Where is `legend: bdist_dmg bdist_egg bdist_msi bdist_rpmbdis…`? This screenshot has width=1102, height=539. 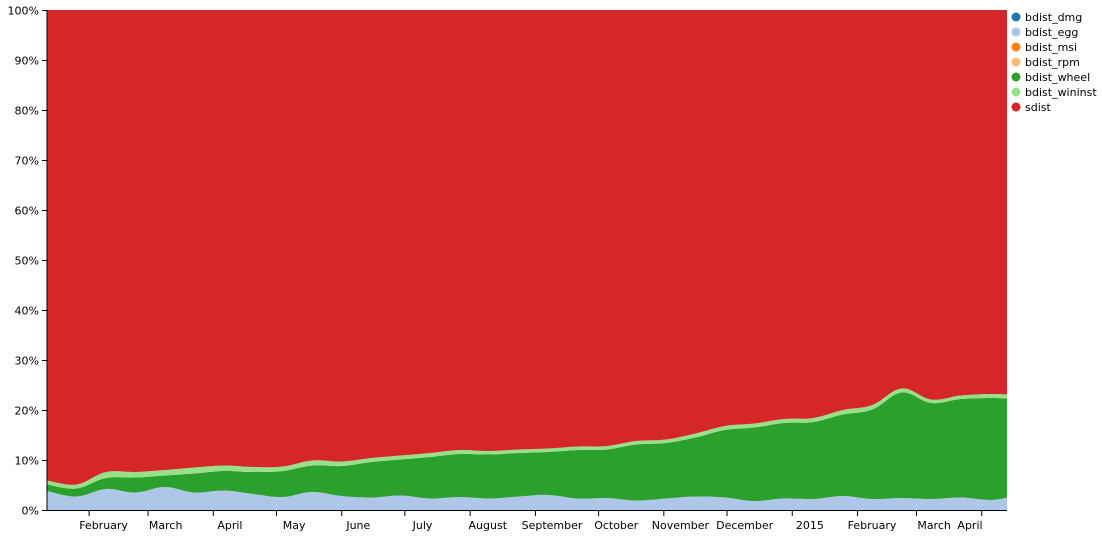 legend: bdist_dmg bdist_egg bdist_msi bdist_rpmbdis… is located at coordinates (1054, 62).